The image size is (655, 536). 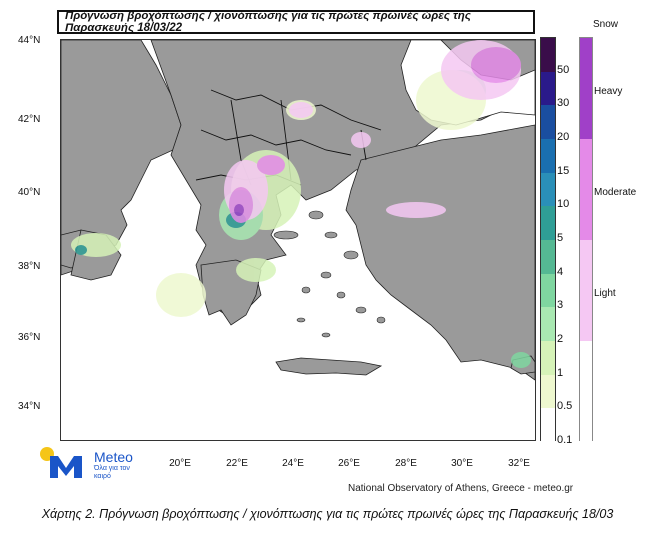 I want to click on land-turkey, so click(x=440, y=252).